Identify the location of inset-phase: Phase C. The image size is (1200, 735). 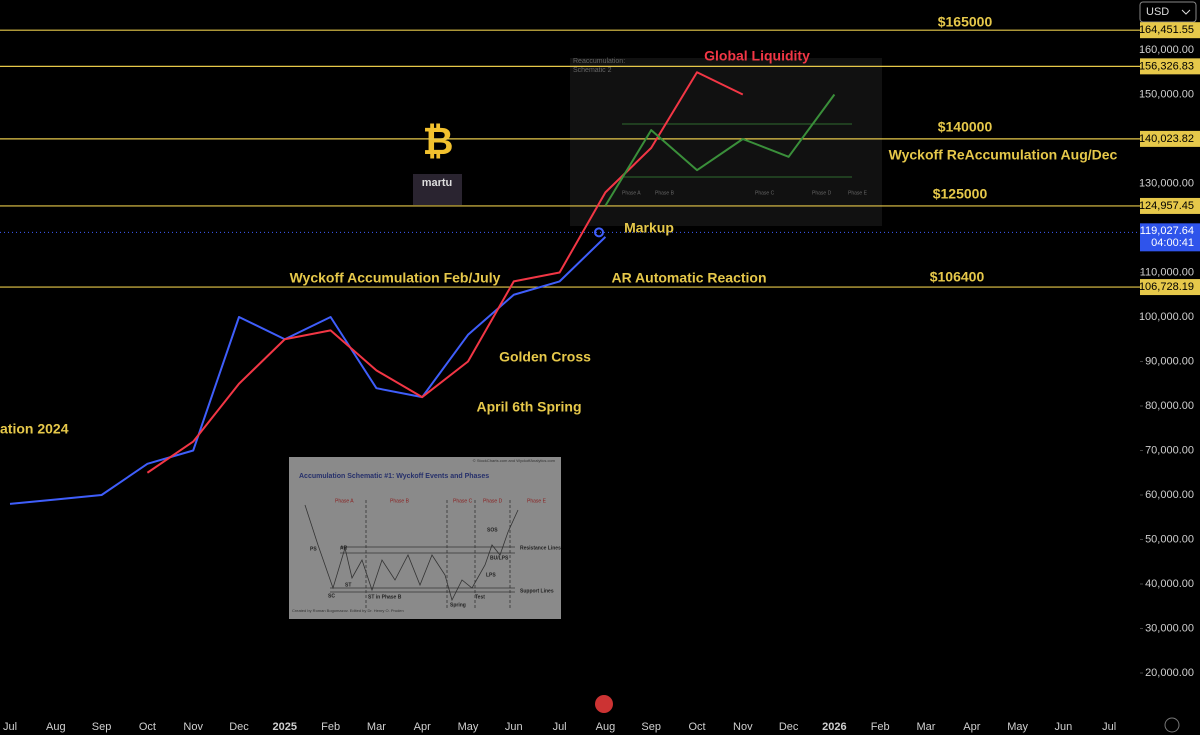
(463, 501).